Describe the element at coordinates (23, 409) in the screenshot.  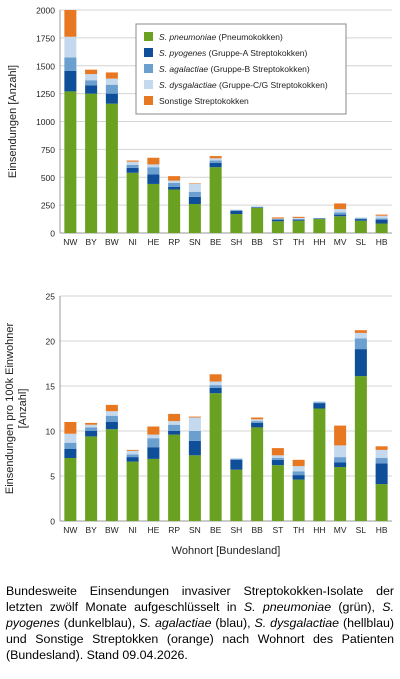
I see `y-axis-label-line: [Anzahl]` at that location.